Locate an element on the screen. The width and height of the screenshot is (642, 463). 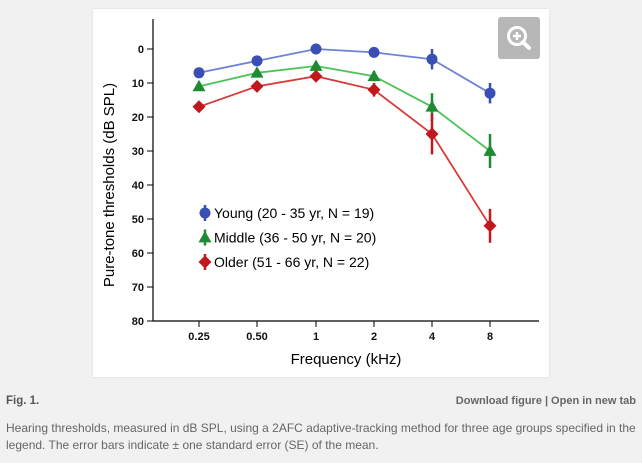
zoom-in-icon is located at coordinates (519, 38).